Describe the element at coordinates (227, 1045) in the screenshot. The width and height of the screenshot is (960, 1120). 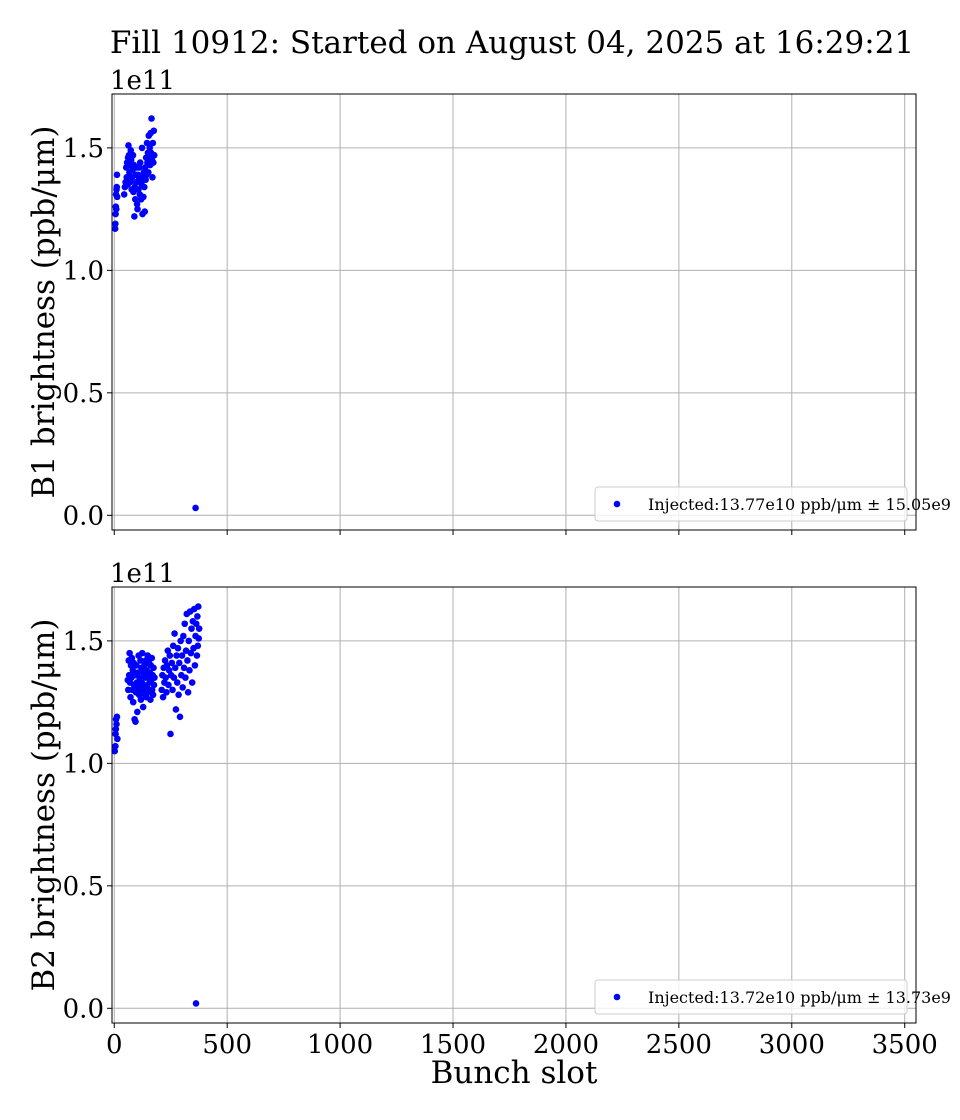
I see `x-tick-label: 500` at that location.